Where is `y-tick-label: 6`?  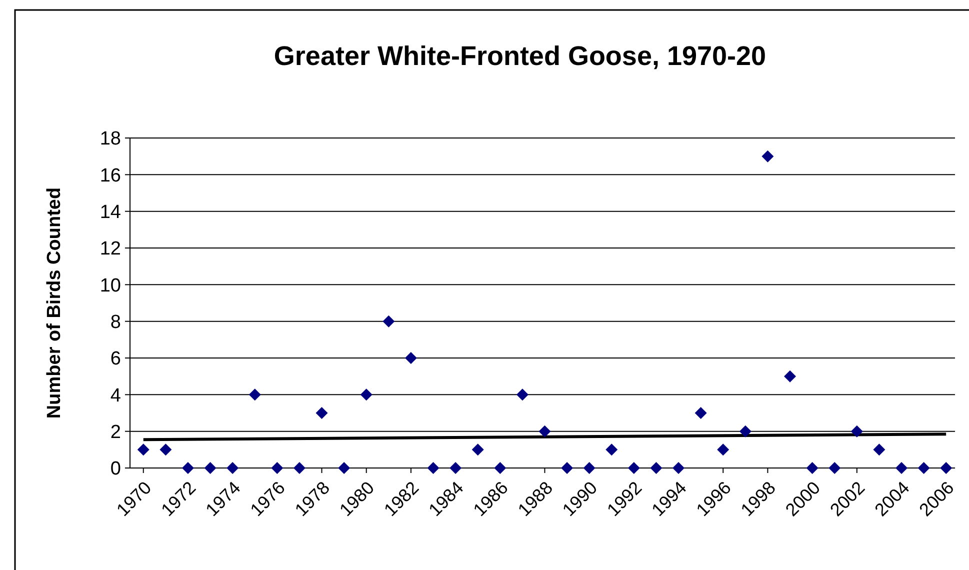
y-tick-label: 6 is located at coordinates (115, 359).